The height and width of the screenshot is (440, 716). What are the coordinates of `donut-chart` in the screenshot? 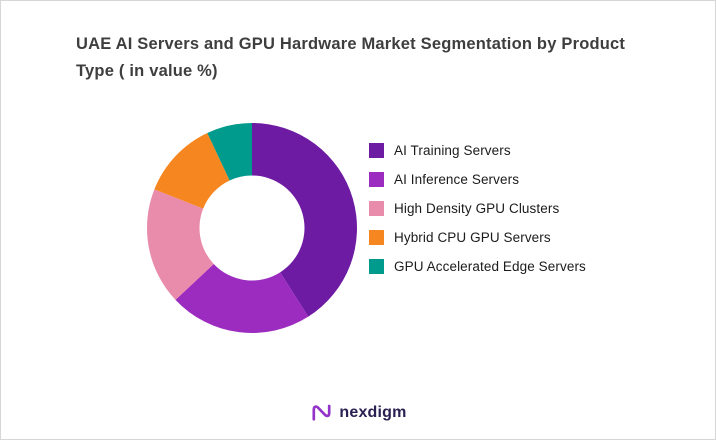 It's located at (252, 228).